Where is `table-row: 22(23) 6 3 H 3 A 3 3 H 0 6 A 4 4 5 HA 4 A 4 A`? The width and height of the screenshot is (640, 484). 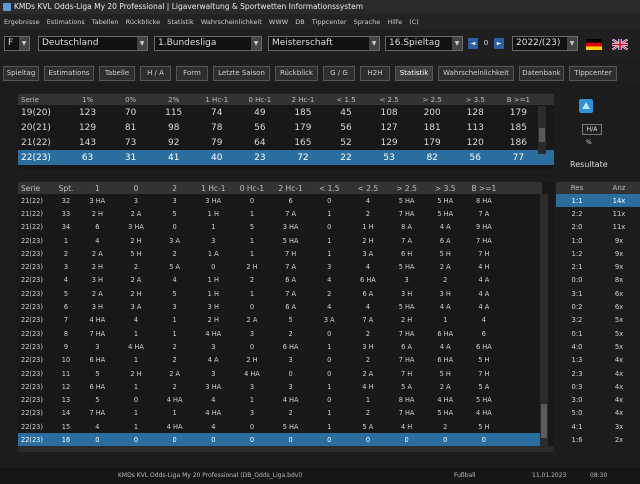 table-row: 22(23) 6 3 H 3 A 3 3 H 0 6 A 4 4 5 HA 4 A 4 A is located at coordinates (286, 306).